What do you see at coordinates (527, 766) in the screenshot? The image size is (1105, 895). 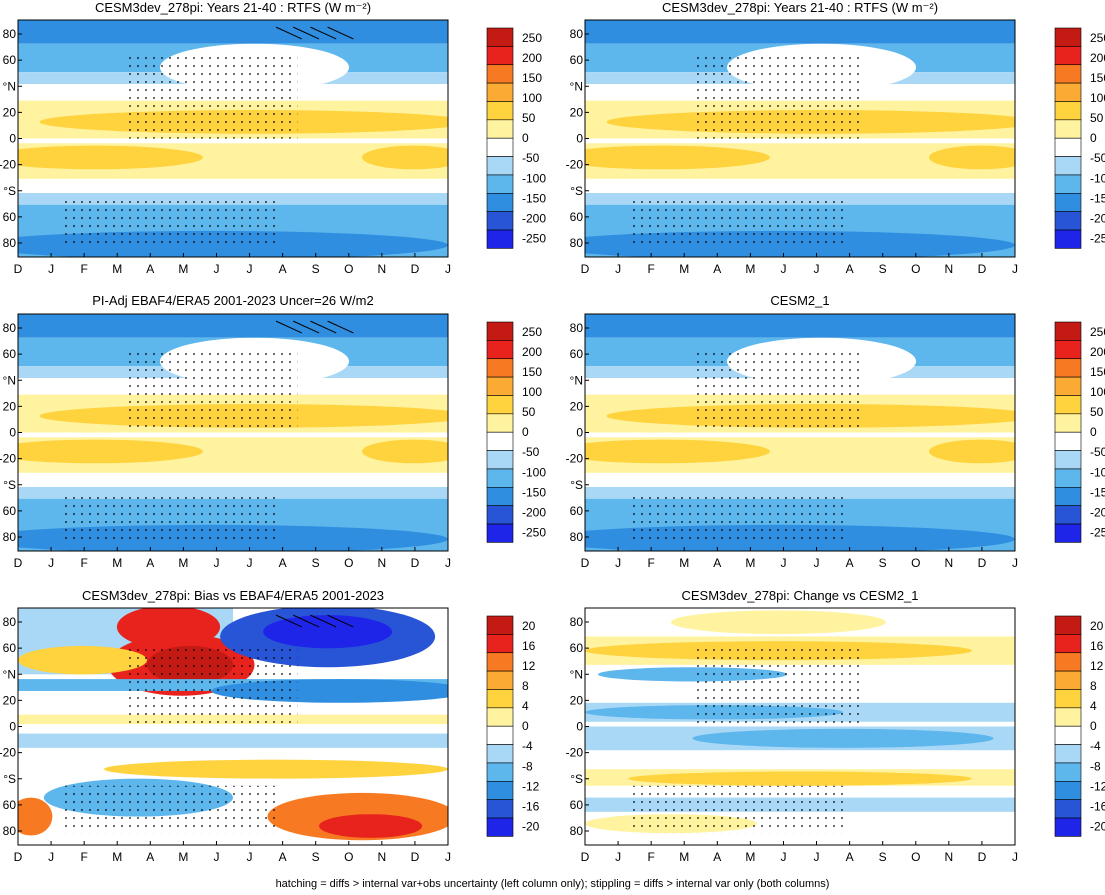 I see `colorbar-label: -8` at bounding box center [527, 766].